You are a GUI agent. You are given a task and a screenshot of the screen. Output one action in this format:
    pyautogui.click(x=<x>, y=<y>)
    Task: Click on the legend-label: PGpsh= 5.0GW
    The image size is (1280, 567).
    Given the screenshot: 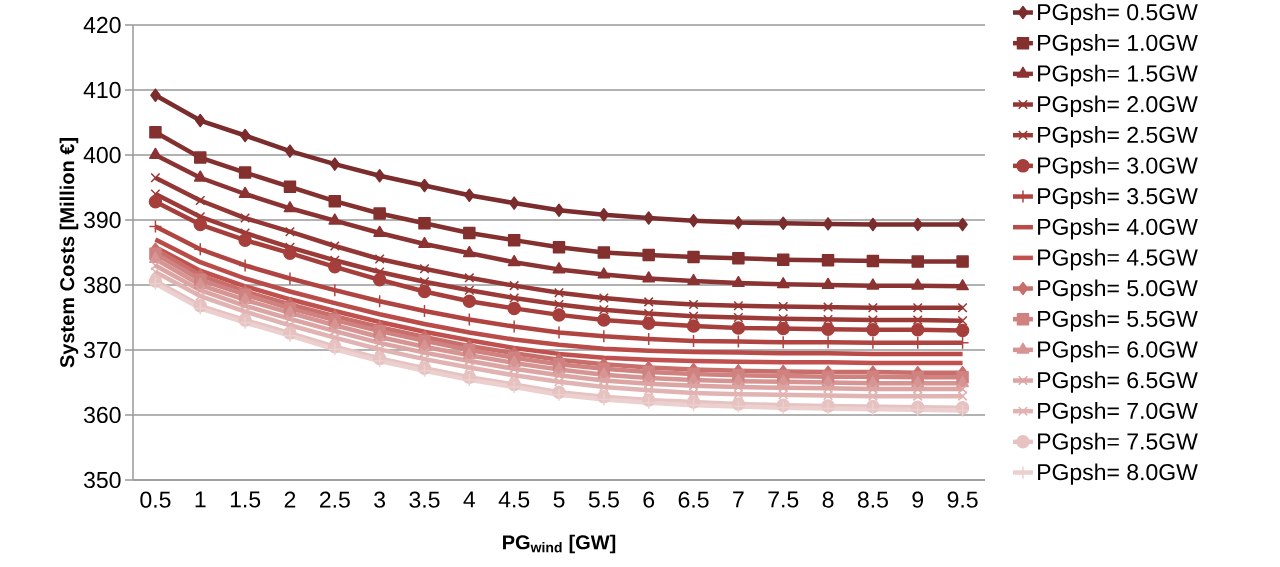 What is the action you would take?
    pyautogui.click(x=1118, y=290)
    